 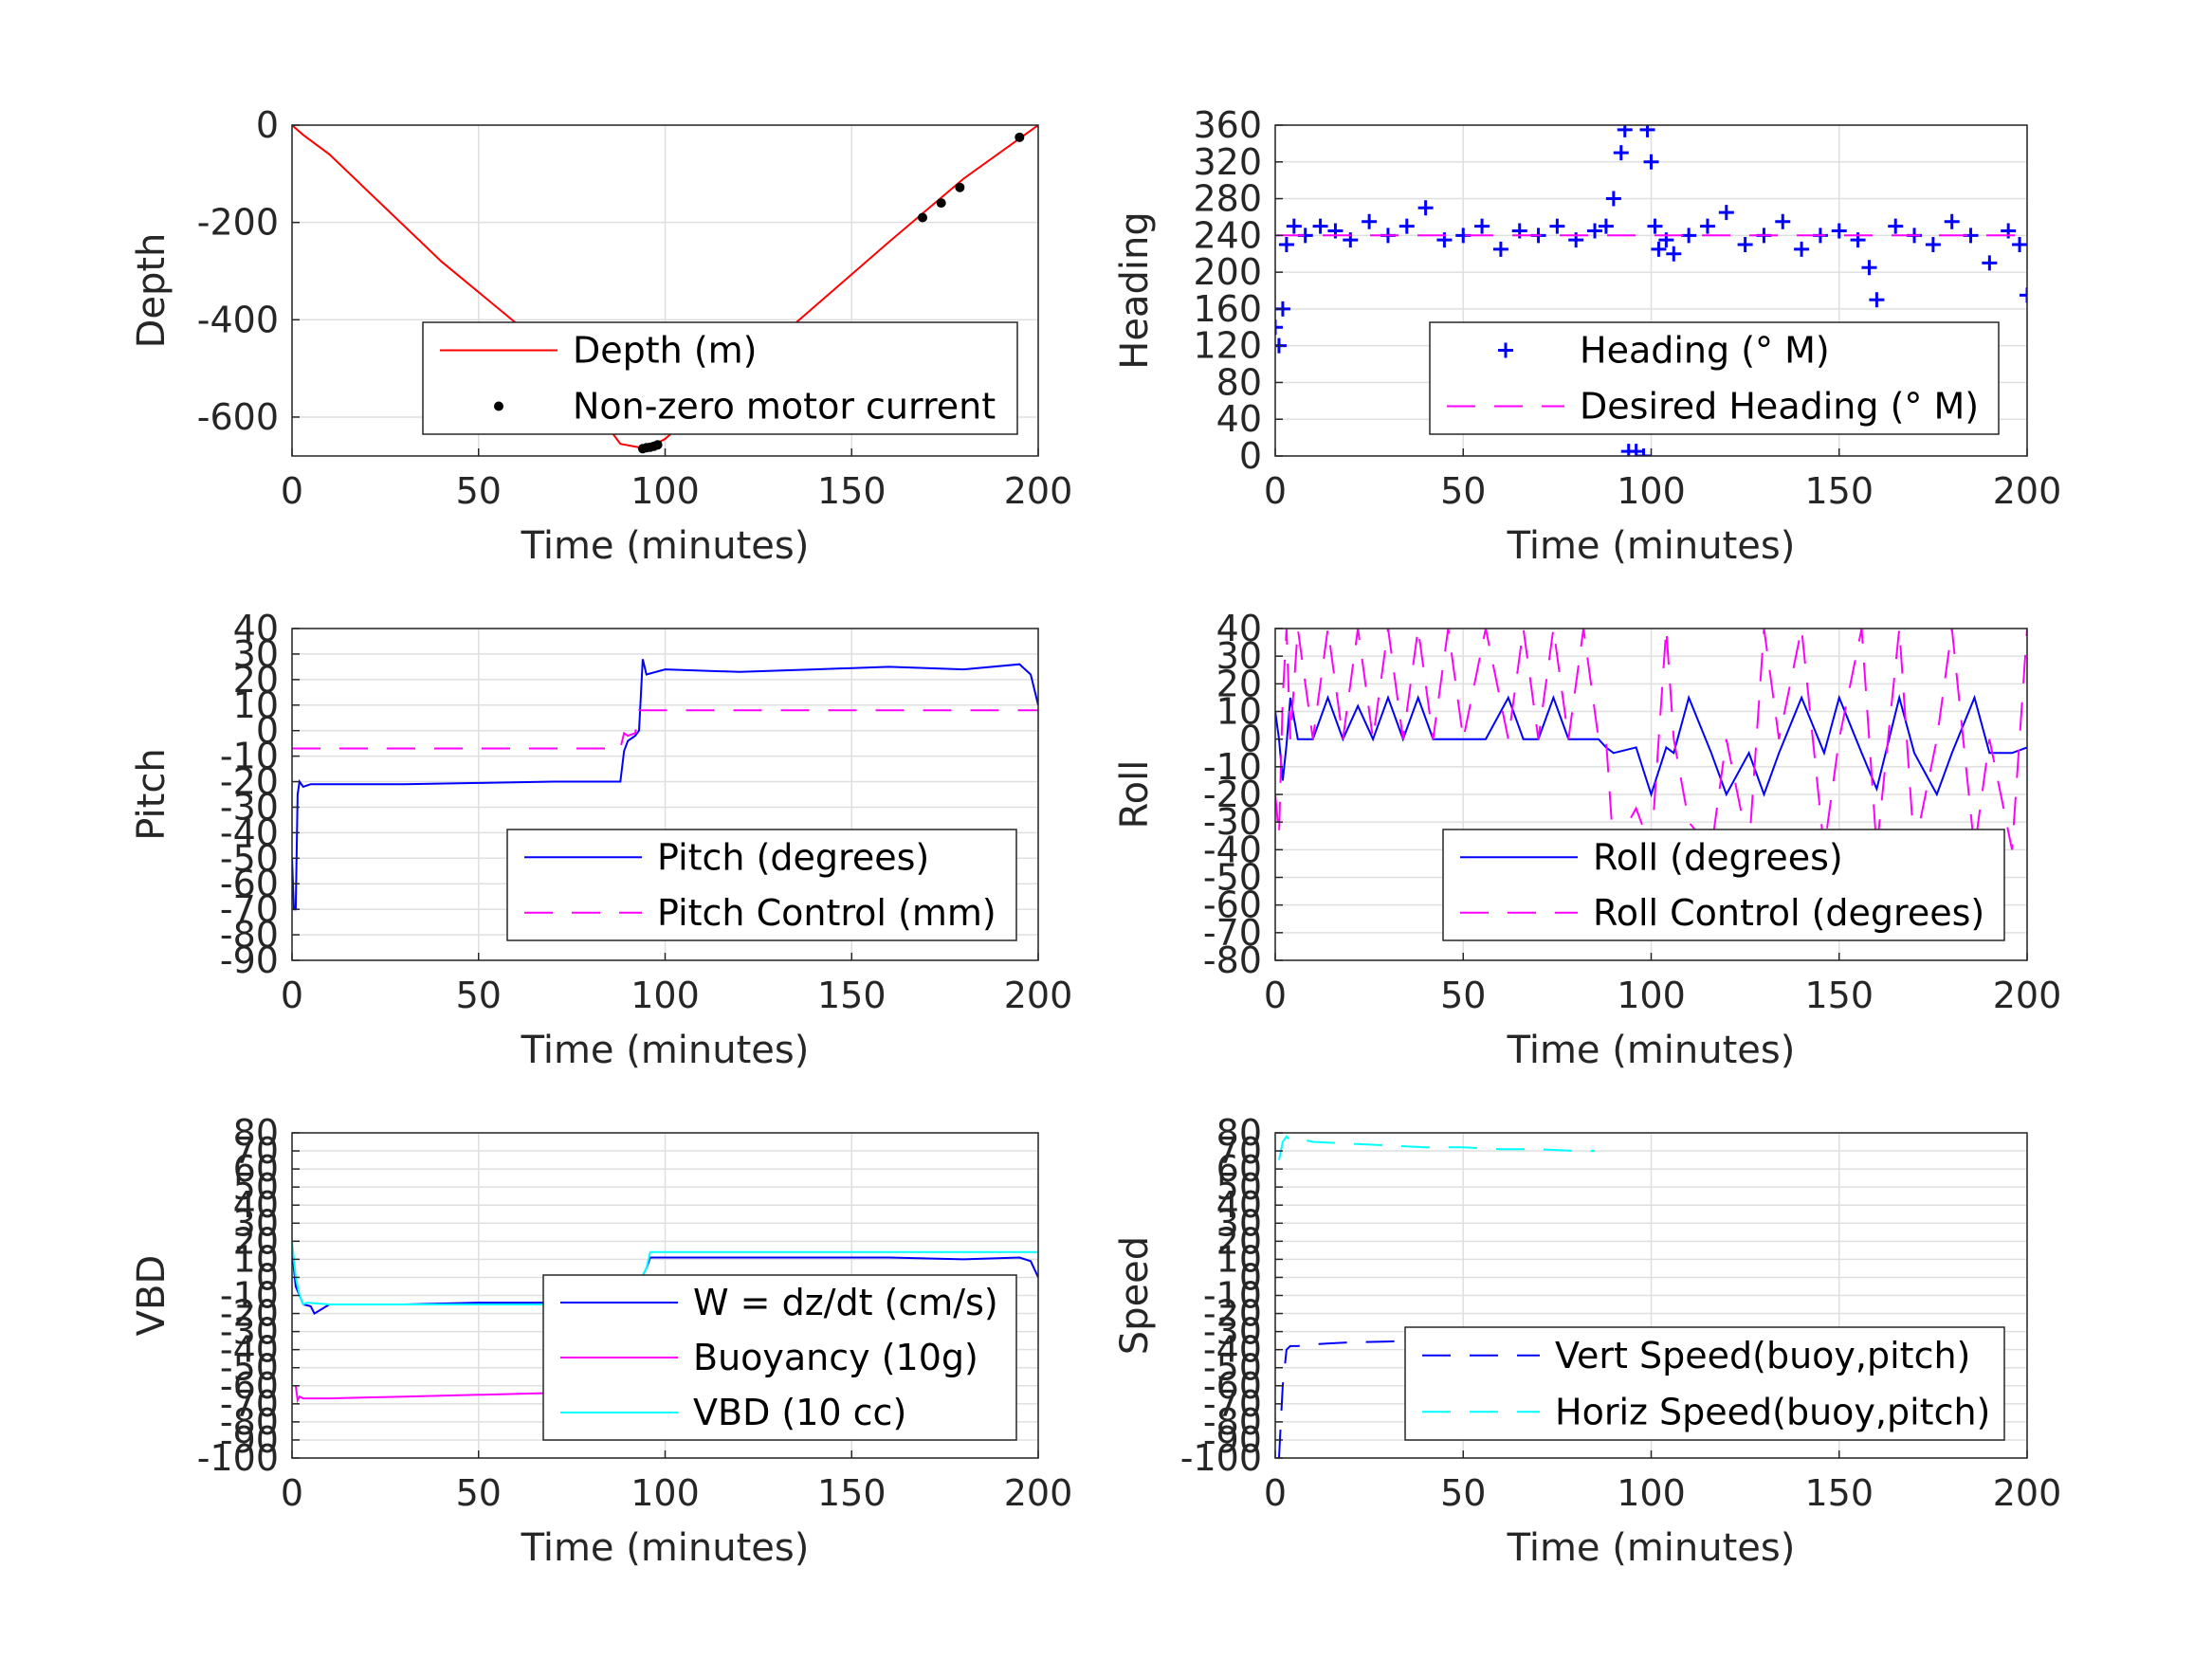 What do you see at coordinates (1651, 745) in the screenshot?
I see `series-roll-degrees-line` at bounding box center [1651, 745].